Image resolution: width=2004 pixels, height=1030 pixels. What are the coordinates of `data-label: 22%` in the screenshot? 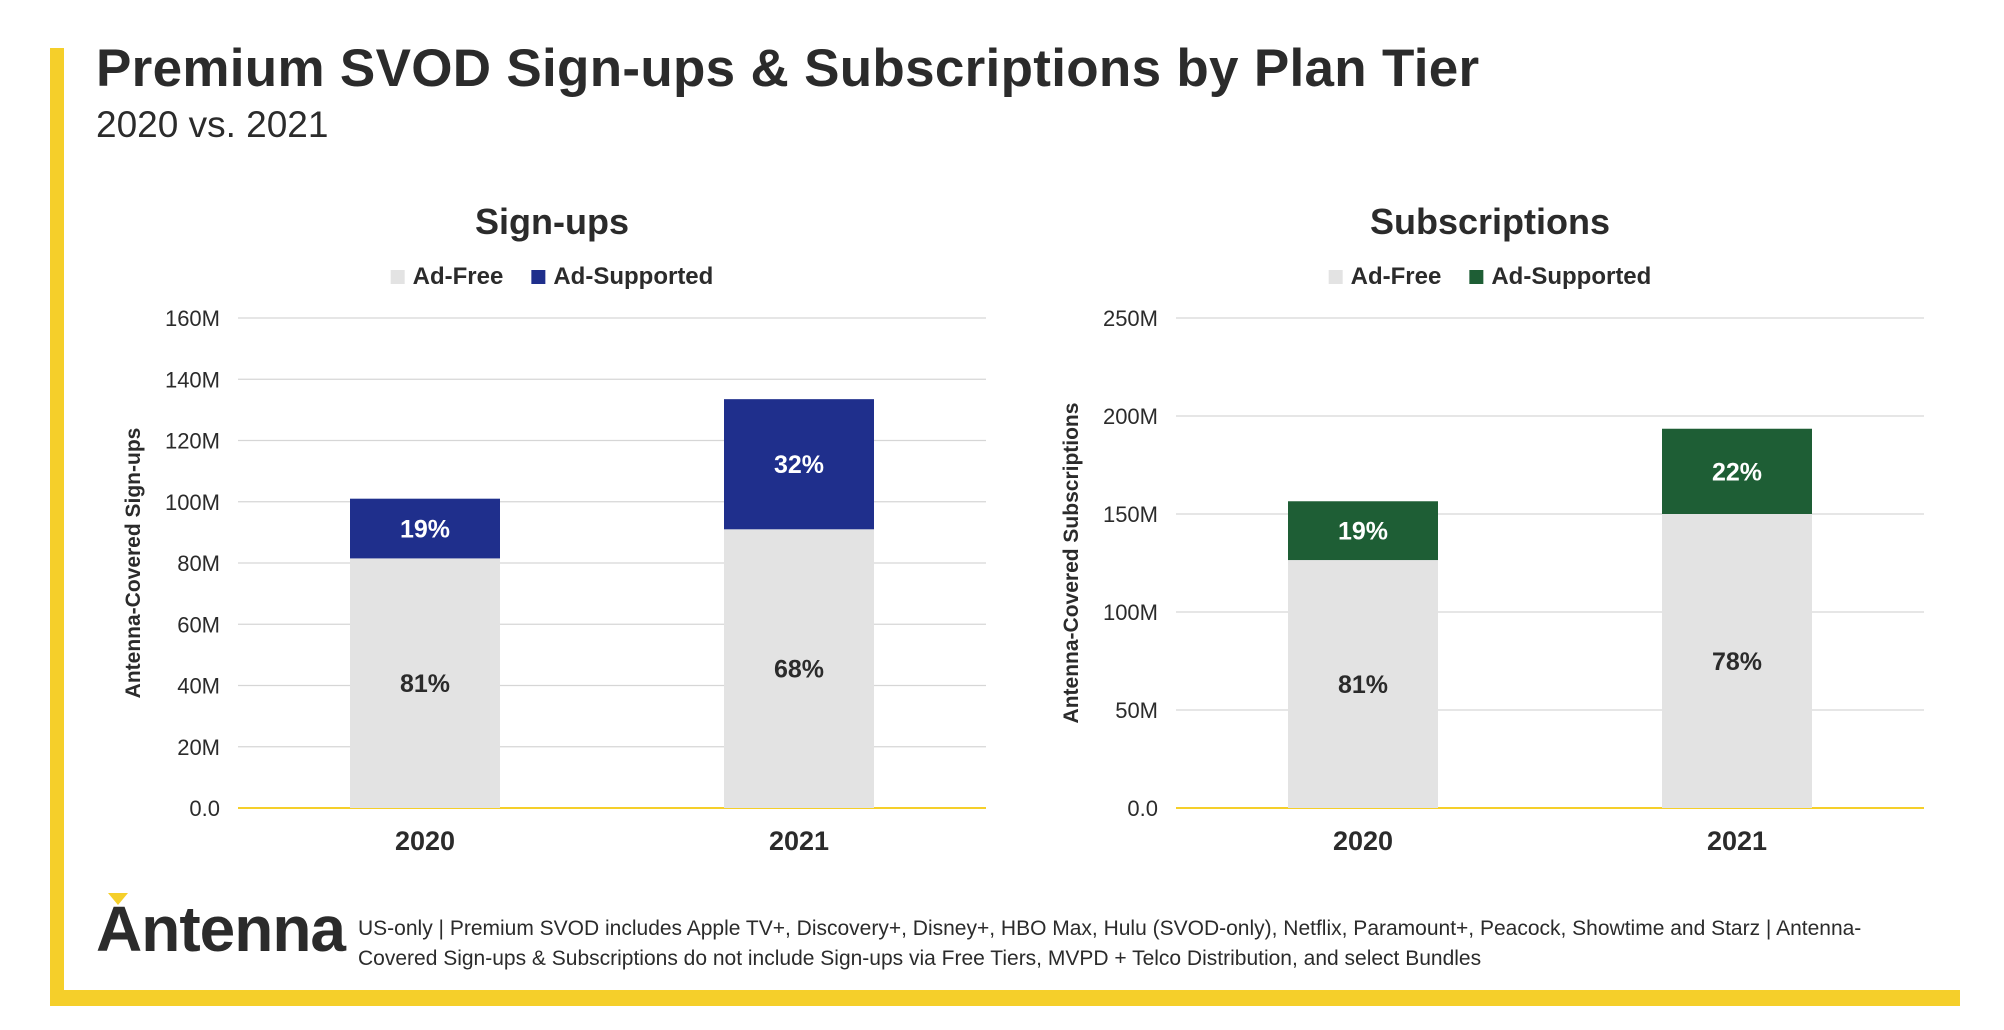 It's located at (1737, 472).